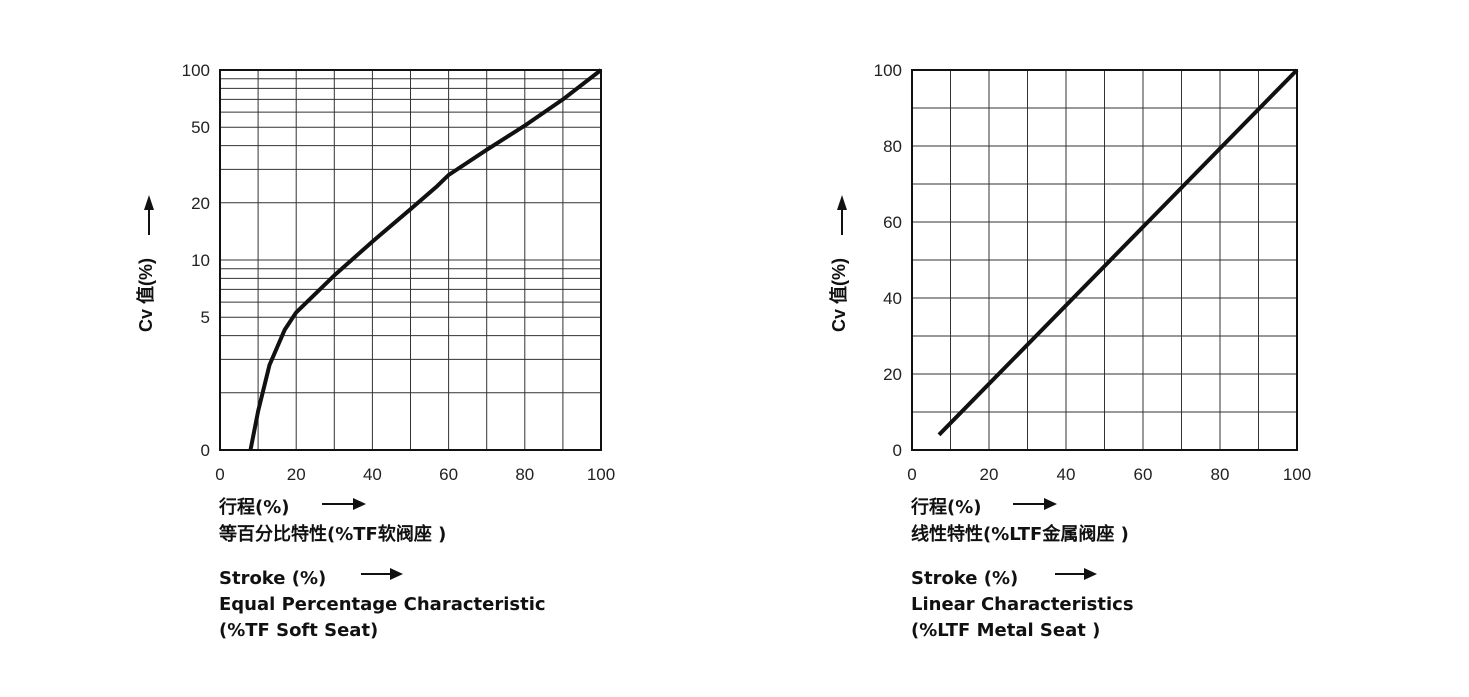 Image resolution: width=1469 pixels, height=697 pixels. I want to click on right-caption-en-line2: Linear Characteristics, so click(1022, 604).